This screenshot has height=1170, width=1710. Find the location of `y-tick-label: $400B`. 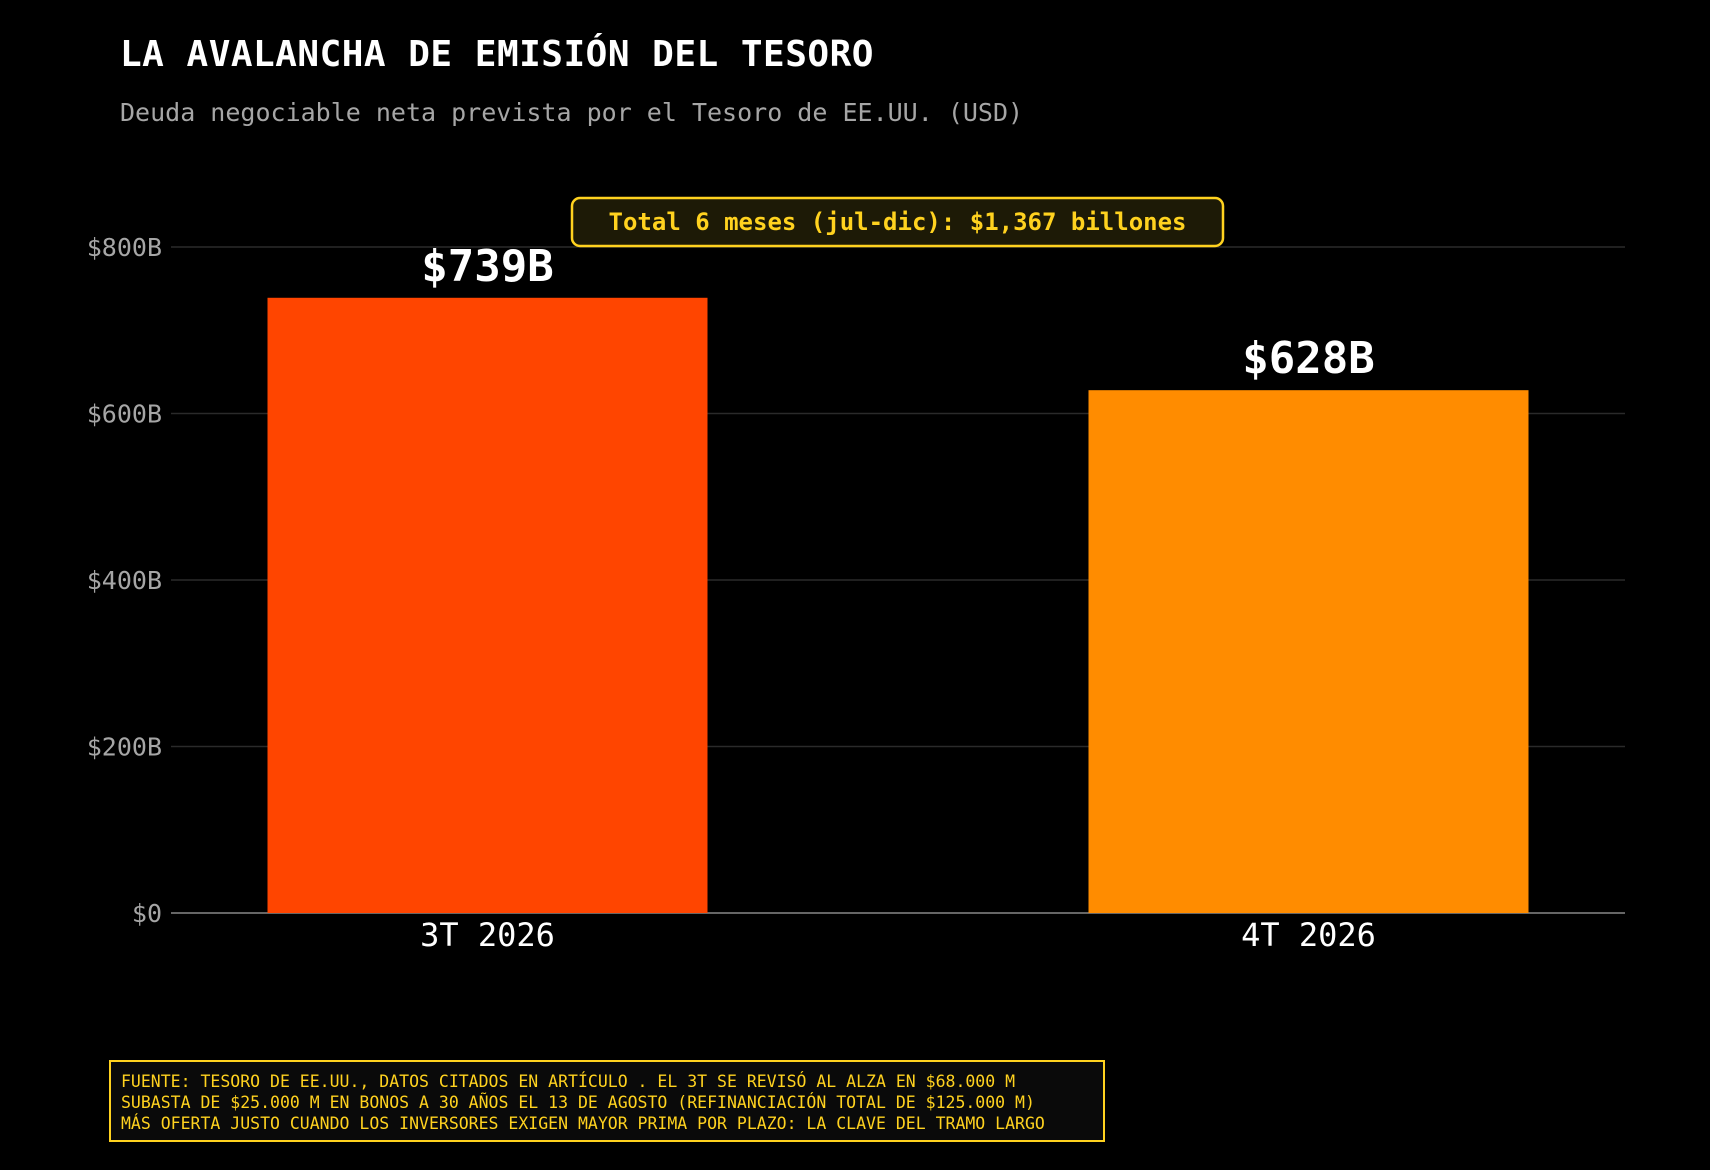

y-tick-label: $400B is located at coordinates (124, 580).